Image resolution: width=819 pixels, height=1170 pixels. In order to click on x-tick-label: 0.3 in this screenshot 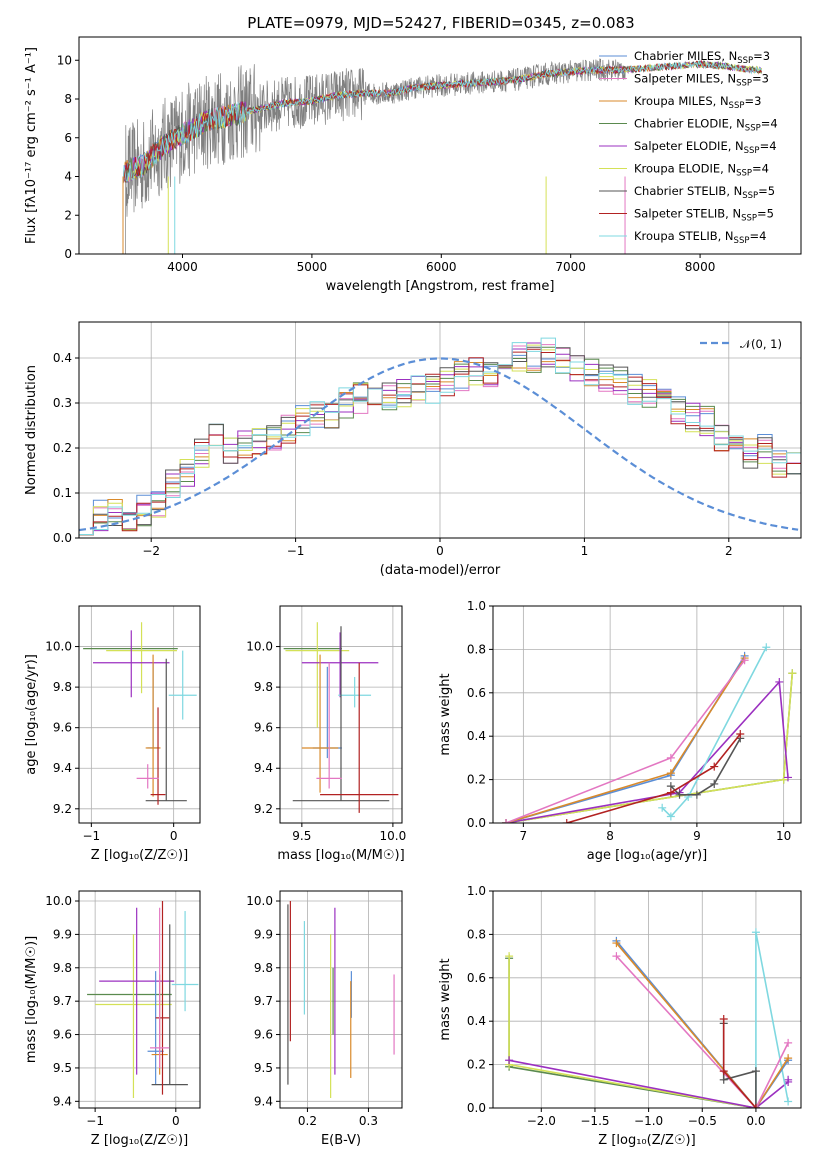, I will do `click(368, 1121)`.